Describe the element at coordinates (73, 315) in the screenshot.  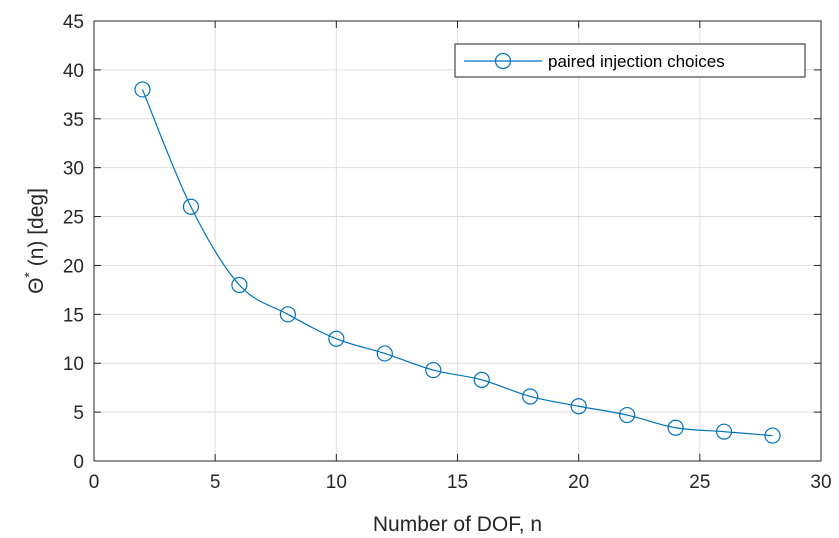
I see `y-tick-label: 15` at that location.